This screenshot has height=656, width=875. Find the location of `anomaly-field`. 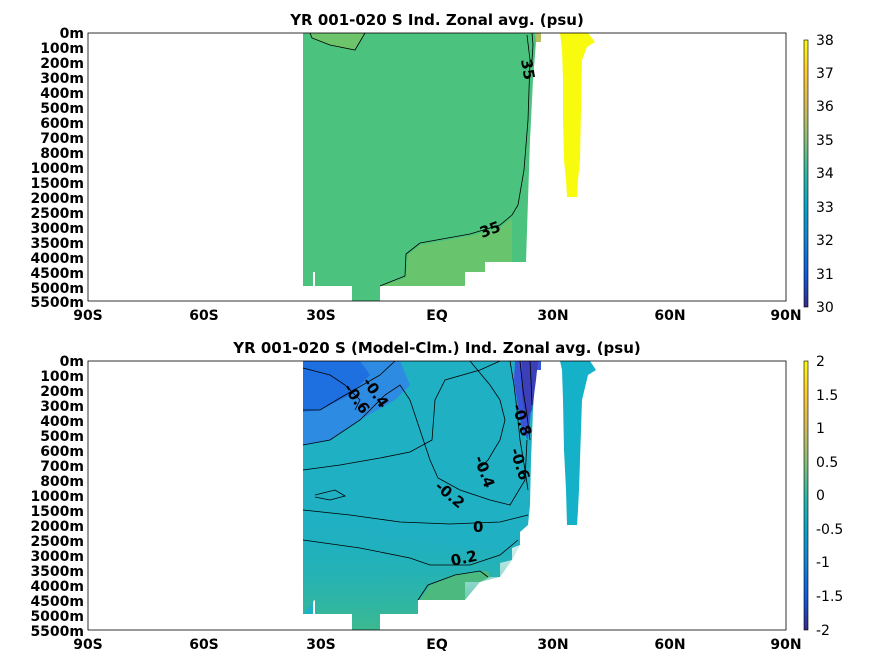

anomaly-field is located at coordinates (449, 495).